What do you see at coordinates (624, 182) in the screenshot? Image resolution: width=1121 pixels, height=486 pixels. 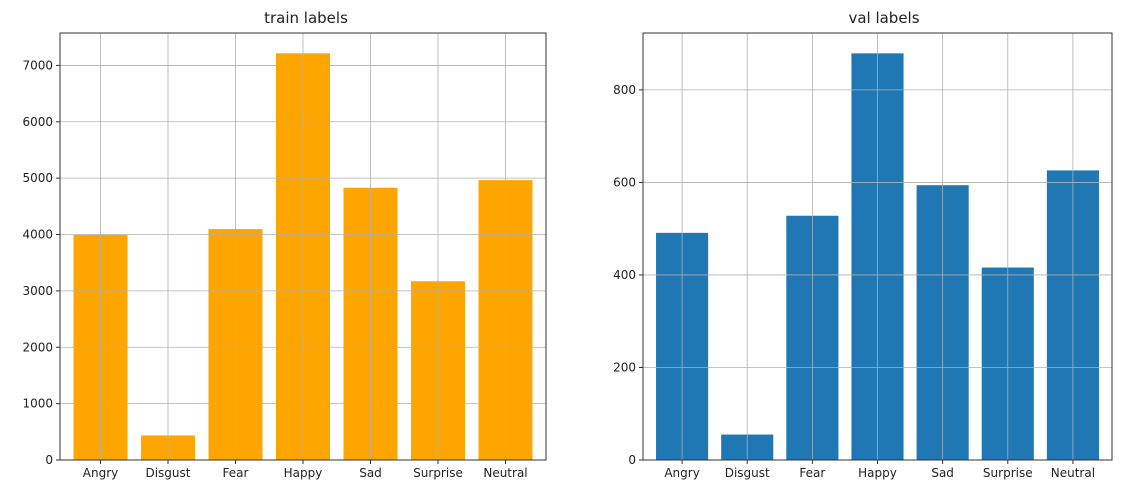 I see `y-tick-label: 600` at bounding box center [624, 182].